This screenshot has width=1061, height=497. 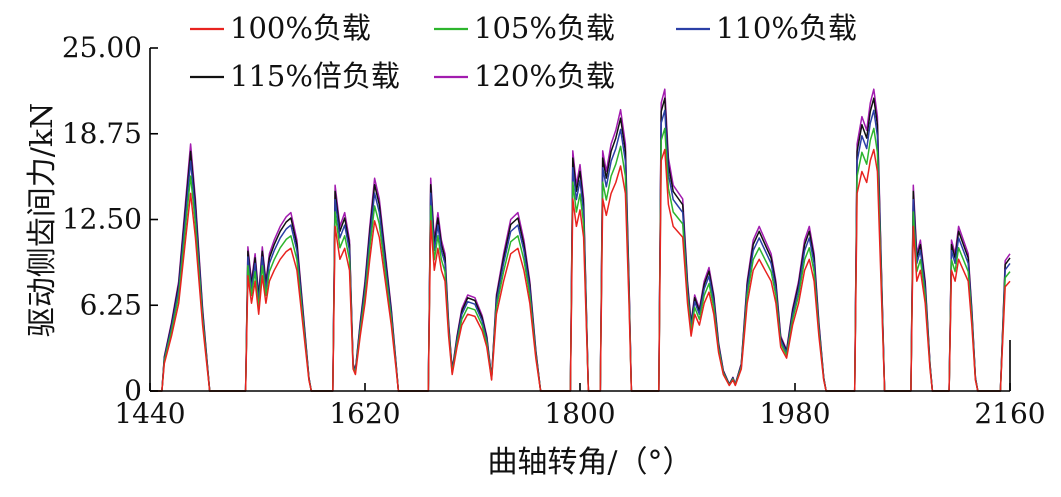 I want to click on x-tick-label: 1800, so click(x=579, y=413).